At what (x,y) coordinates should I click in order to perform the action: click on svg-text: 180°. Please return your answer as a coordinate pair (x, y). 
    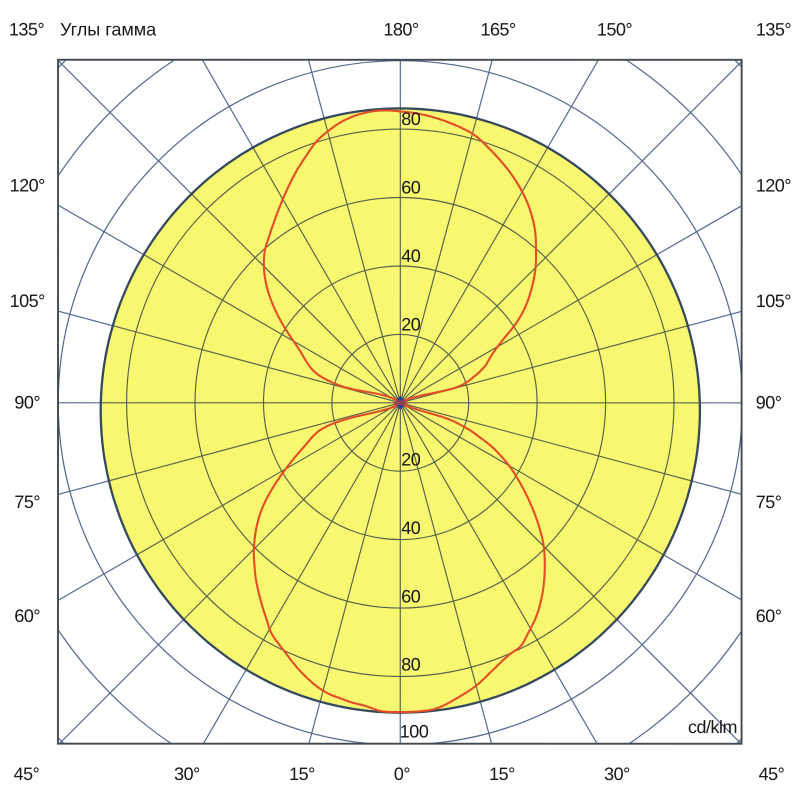
    Looking at the image, I should click on (401, 29).